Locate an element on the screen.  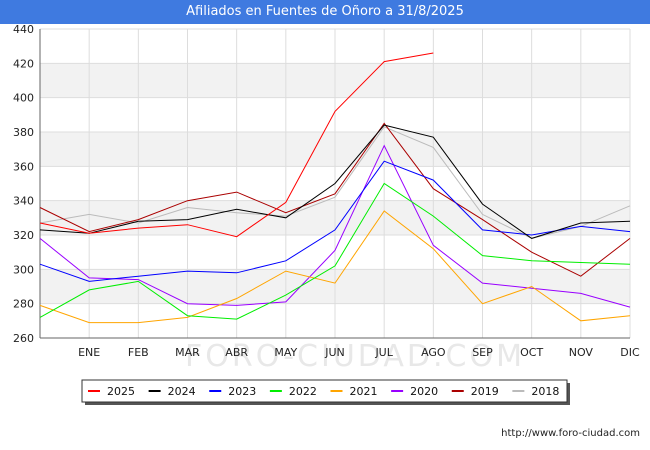
x-tick-label: JUL is located at coordinates (383, 352).